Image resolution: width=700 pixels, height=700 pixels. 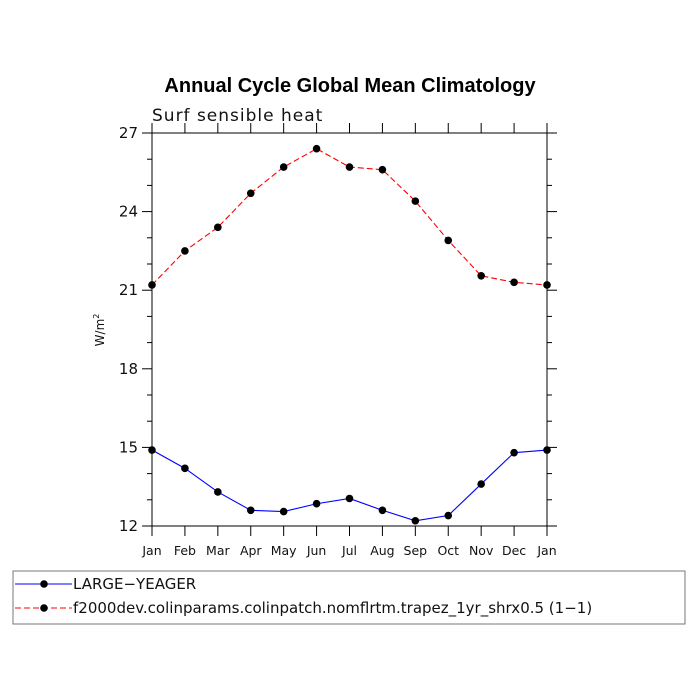 What do you see at coordinates (128, 447) in the screenshot?
I see `y-tick-label: 15` at bounding box center [128, 447].